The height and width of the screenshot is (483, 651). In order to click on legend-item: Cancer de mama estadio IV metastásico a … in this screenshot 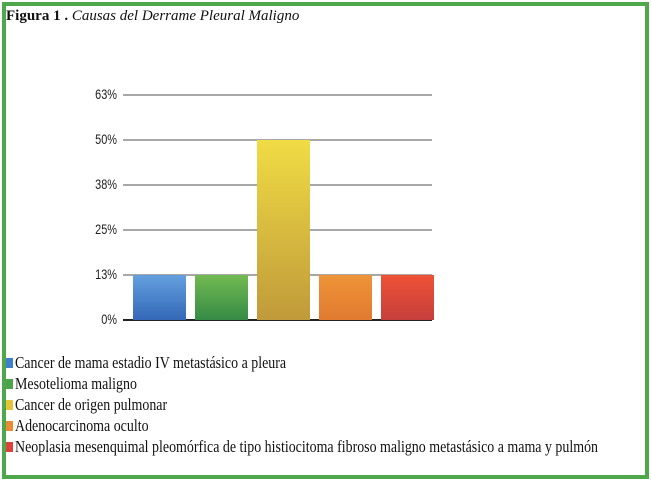, I will do `click(328, 362)`.